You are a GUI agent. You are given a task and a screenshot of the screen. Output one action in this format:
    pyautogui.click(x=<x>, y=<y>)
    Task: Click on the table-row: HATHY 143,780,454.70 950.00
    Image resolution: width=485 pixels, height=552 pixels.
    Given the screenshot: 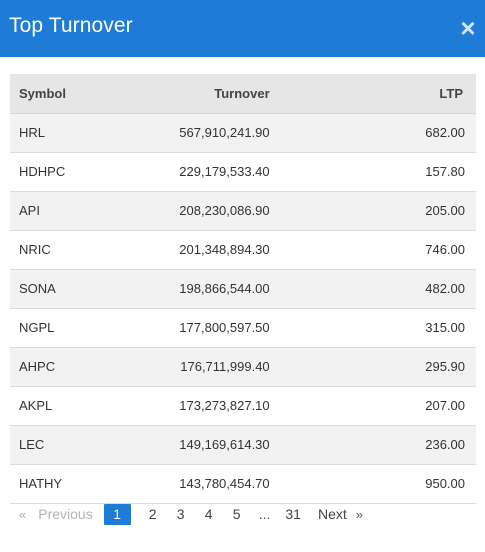 What is the action you would take?
    pyautogui.click(x=243, y=483)
    